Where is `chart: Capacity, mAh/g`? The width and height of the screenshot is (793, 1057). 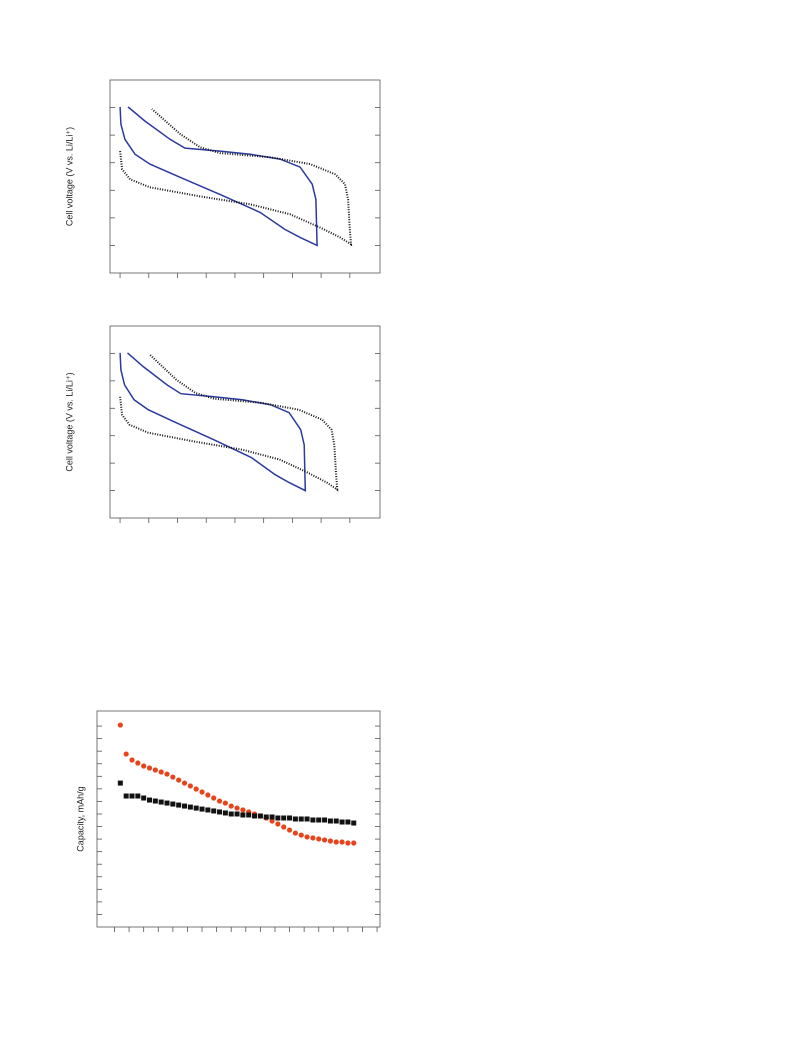 chart: Capacity, mAh/g is located at coordinates (228, 821).